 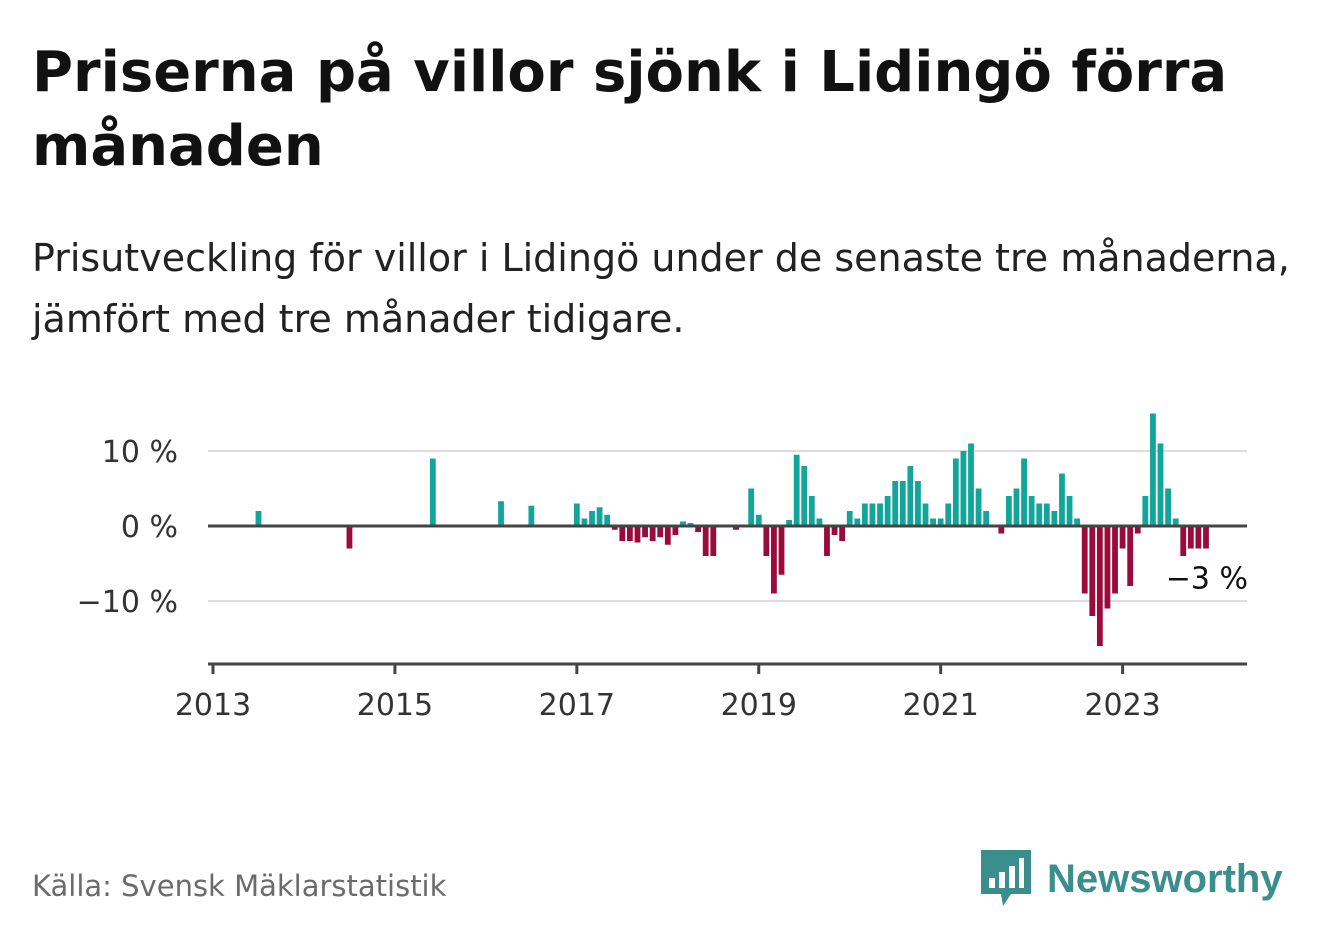 What do you see at coordinates (577, 705) in the screenshot?
I see `x-tick-label: 2017` at bounding box center [577, 705].